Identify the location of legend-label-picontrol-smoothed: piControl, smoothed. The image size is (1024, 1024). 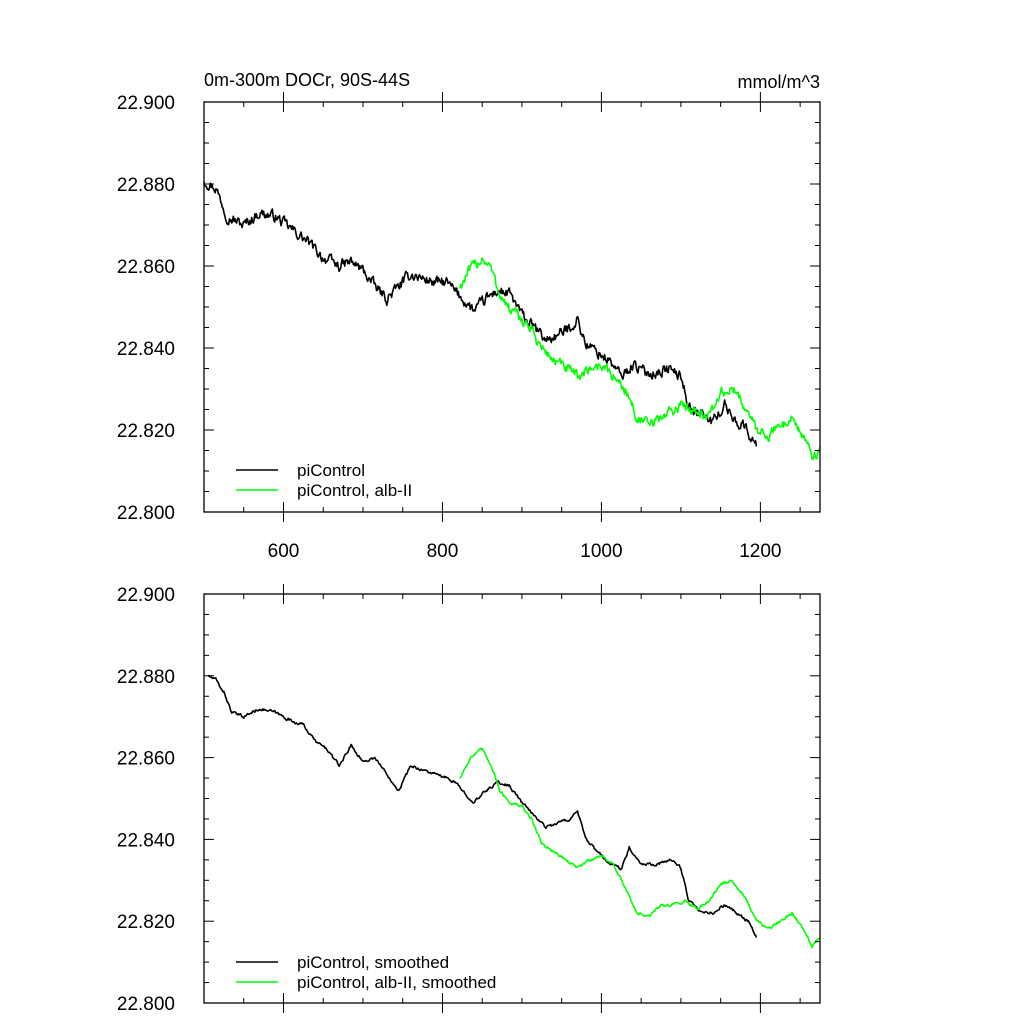
(373, 962).